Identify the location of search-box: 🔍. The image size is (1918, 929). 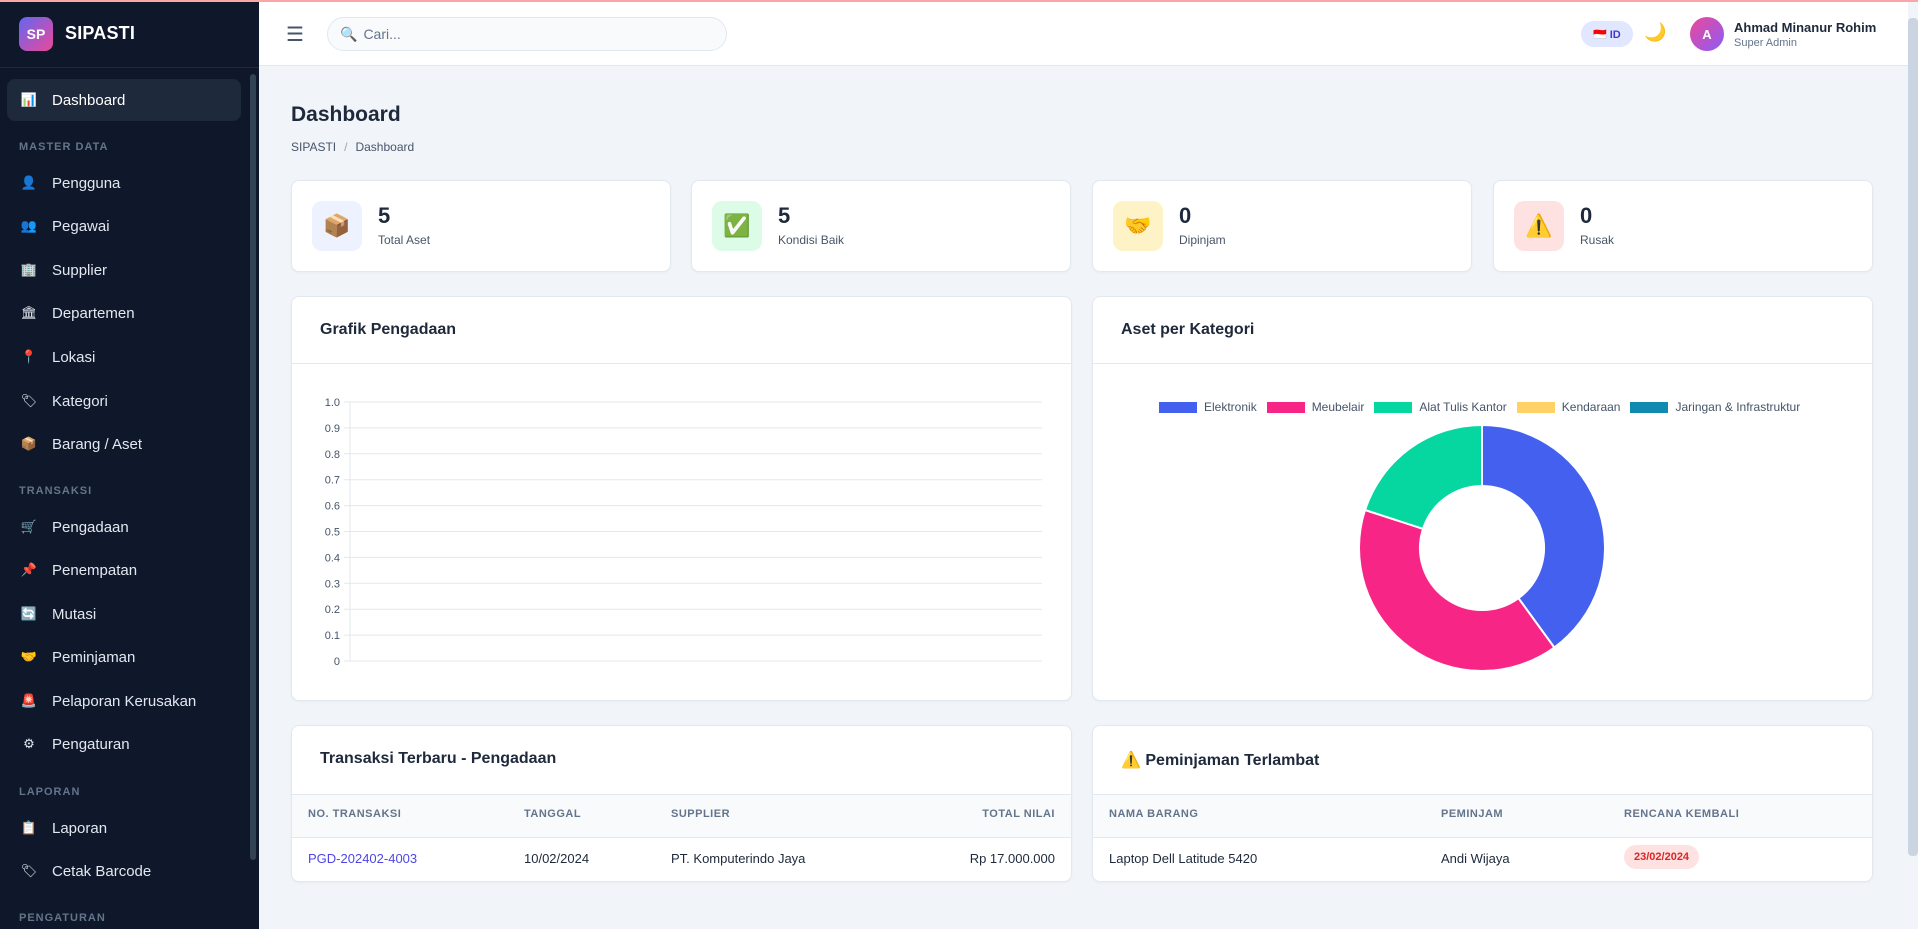
(527, 34).